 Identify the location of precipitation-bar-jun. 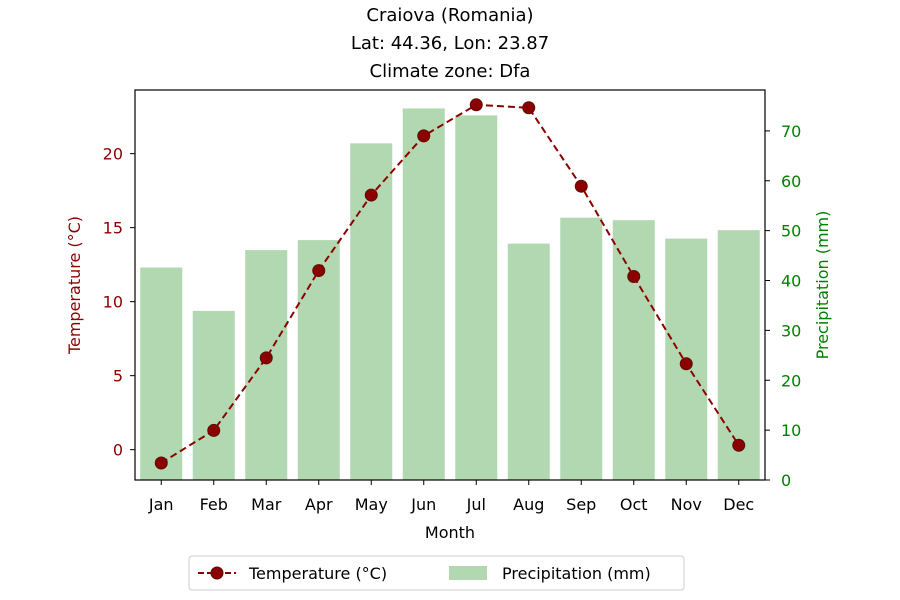
(423, 294).